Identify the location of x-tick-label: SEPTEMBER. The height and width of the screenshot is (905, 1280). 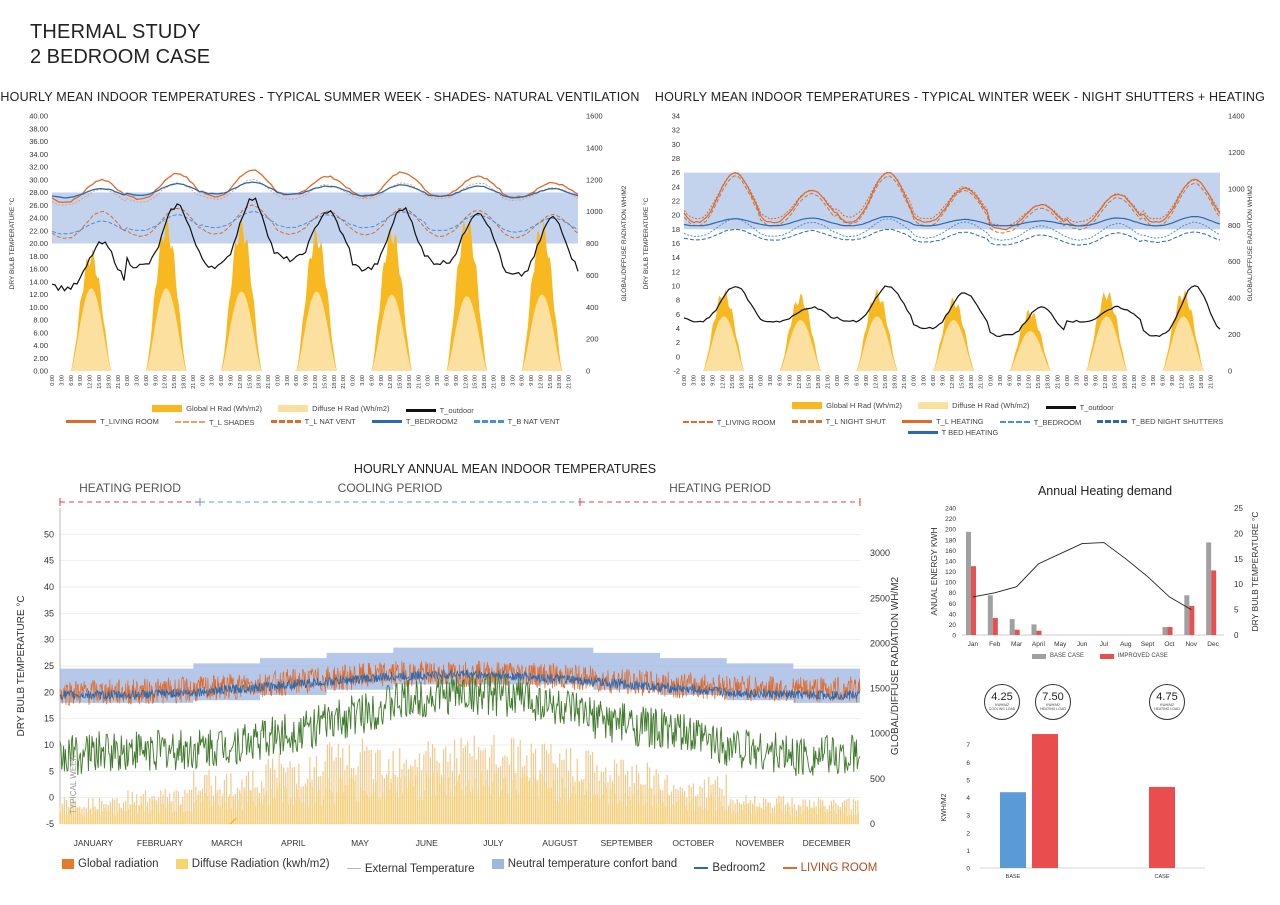
(626, 843).